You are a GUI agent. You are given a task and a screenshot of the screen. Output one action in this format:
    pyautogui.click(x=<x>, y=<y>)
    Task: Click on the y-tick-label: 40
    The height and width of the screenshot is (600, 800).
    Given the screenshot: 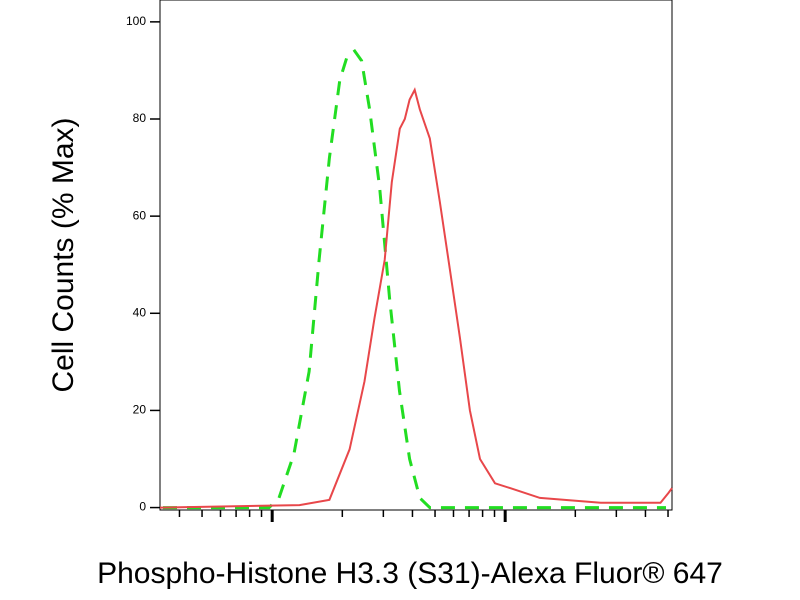 What is the action you would take?
    pyautogui.click(x=140, y=312)
    